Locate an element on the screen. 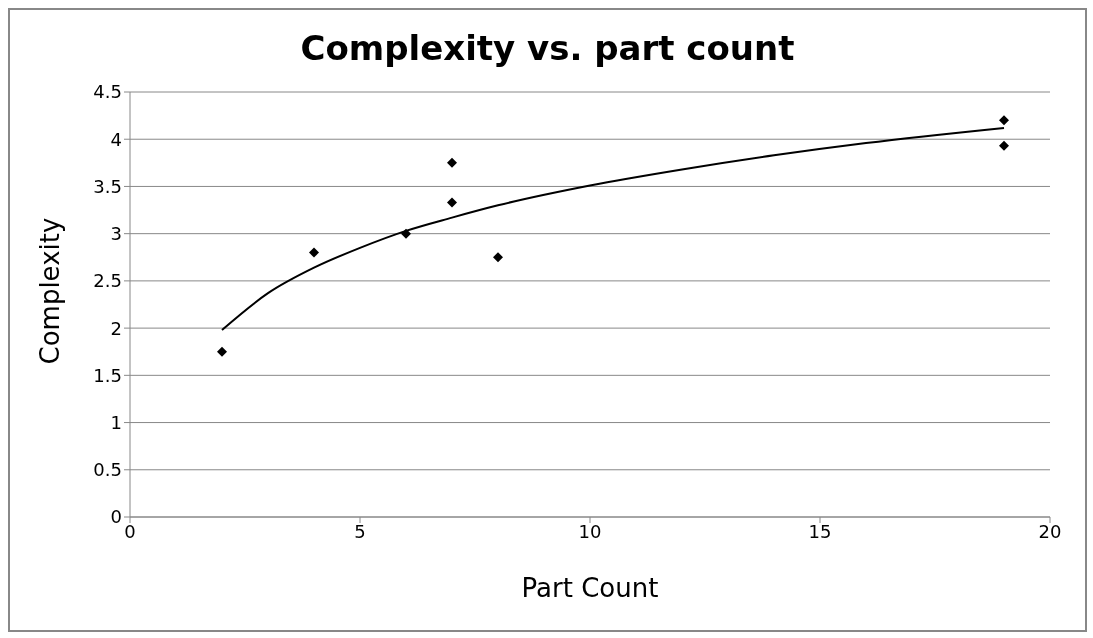 The width and height of the screenshot is (1093, 638). y-tick-label: 2 is located at coordinates (116, 328).